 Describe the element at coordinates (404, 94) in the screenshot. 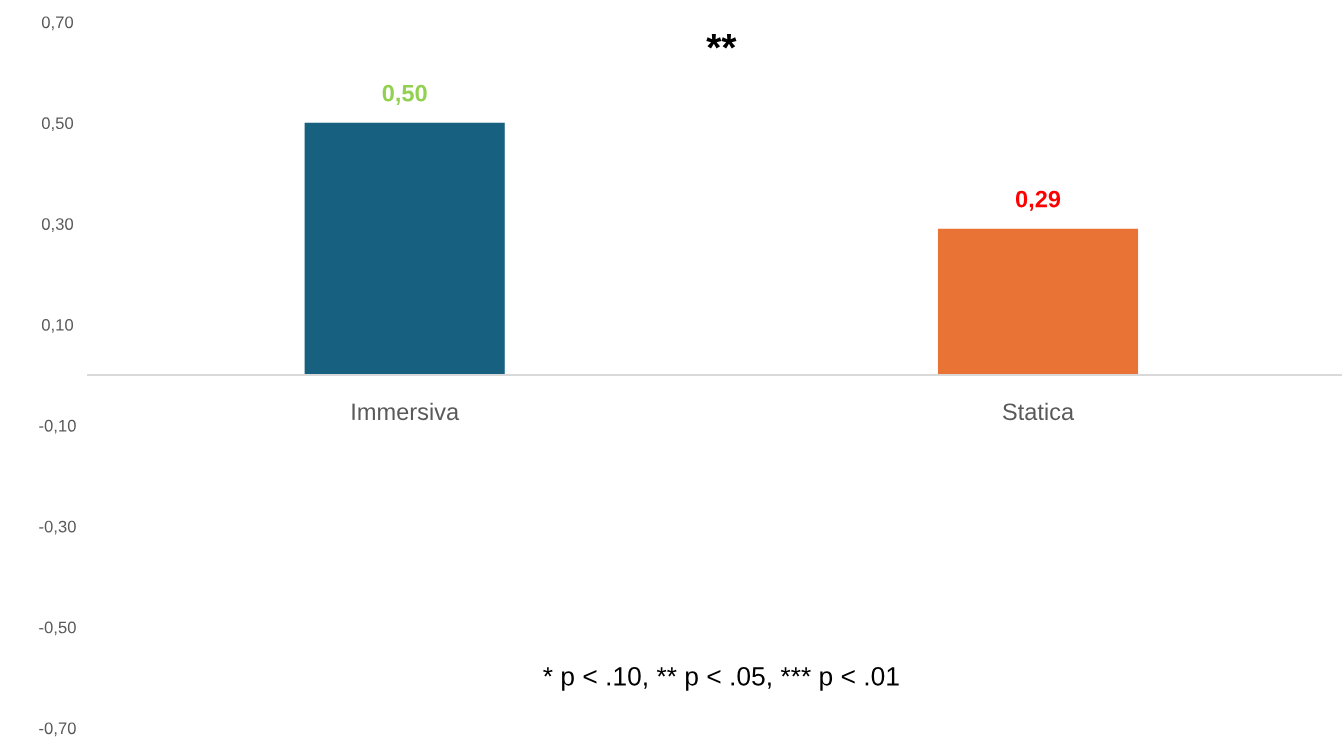

I see `data-label: 0,50` at that location.